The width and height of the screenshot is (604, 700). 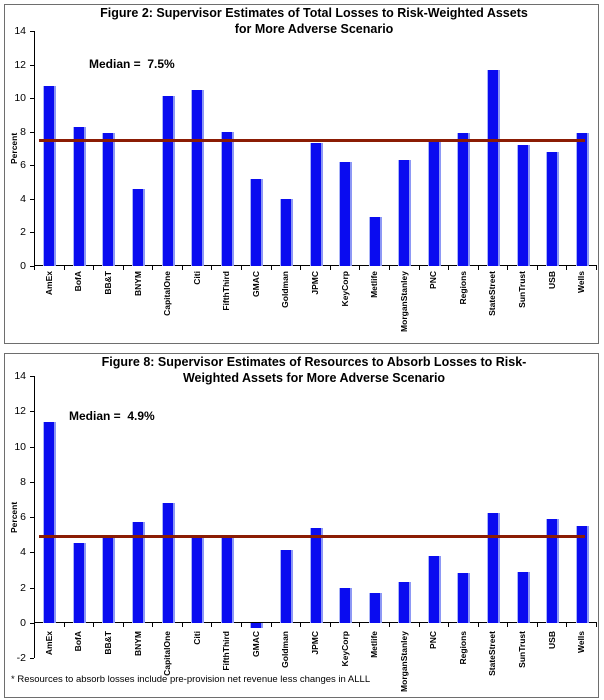 What do you see at coordinates (403, 301) in the screenshot?
I see `x-axis-label-morganstanley: MorganStanley` at bounding box center [403, 301].